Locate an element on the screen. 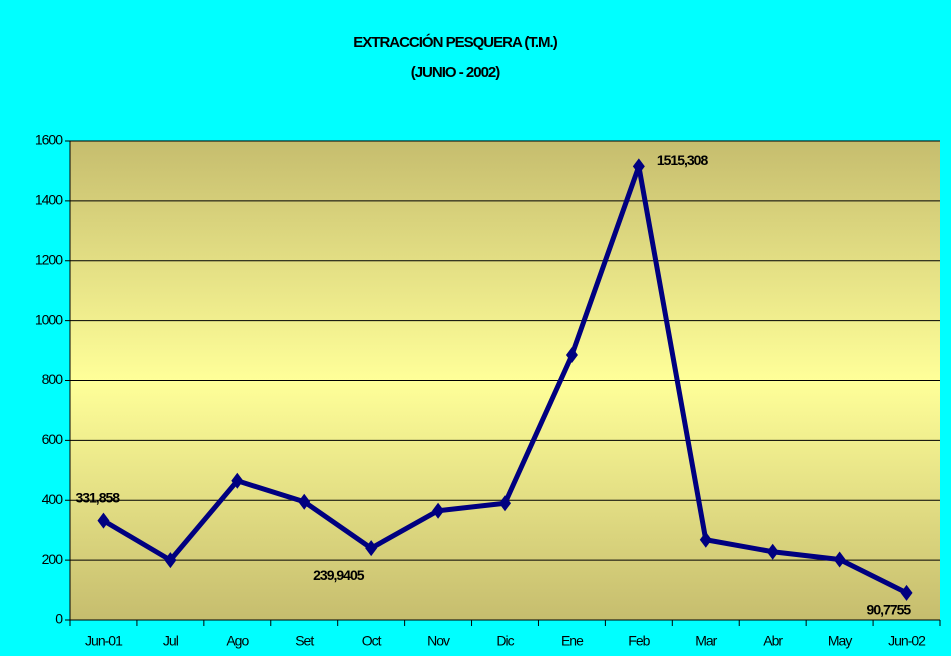 The height and width of the screenshot is (656, 951). x-tick-label: Dic is located at coordinates (505, 641).